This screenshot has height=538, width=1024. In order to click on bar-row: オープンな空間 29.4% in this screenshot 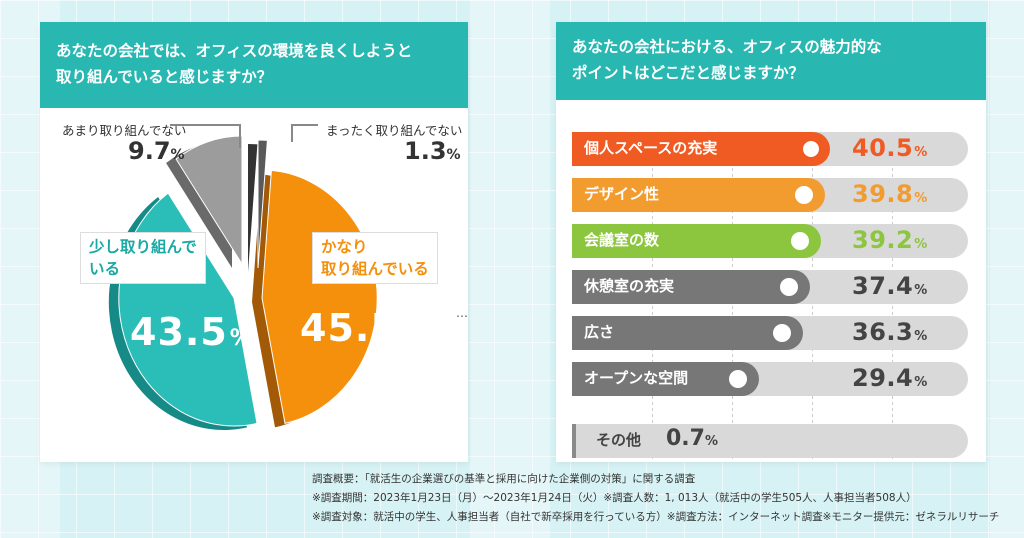, I will do `click(770, 379)`.